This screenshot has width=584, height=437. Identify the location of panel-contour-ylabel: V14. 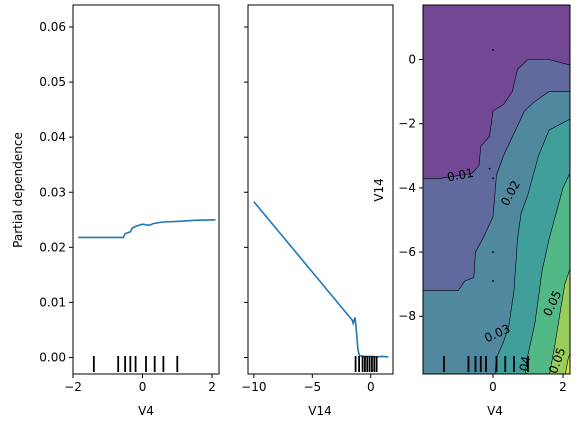
(379, 189).